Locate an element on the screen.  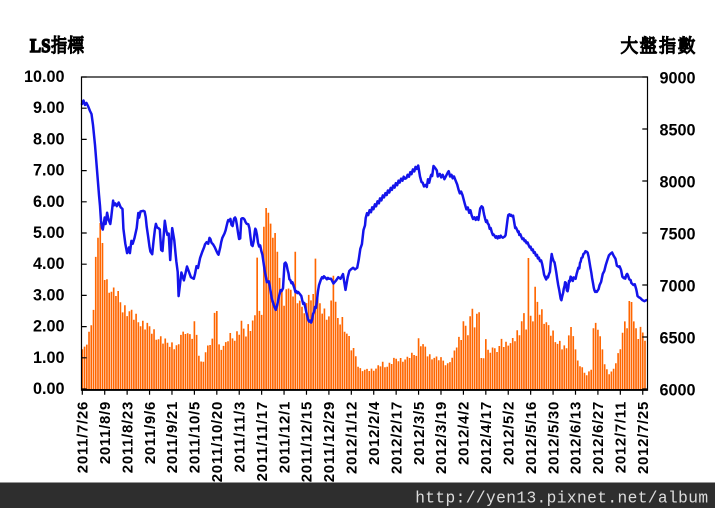
svg-text: 8.00 is located at coordinates (49, 139).